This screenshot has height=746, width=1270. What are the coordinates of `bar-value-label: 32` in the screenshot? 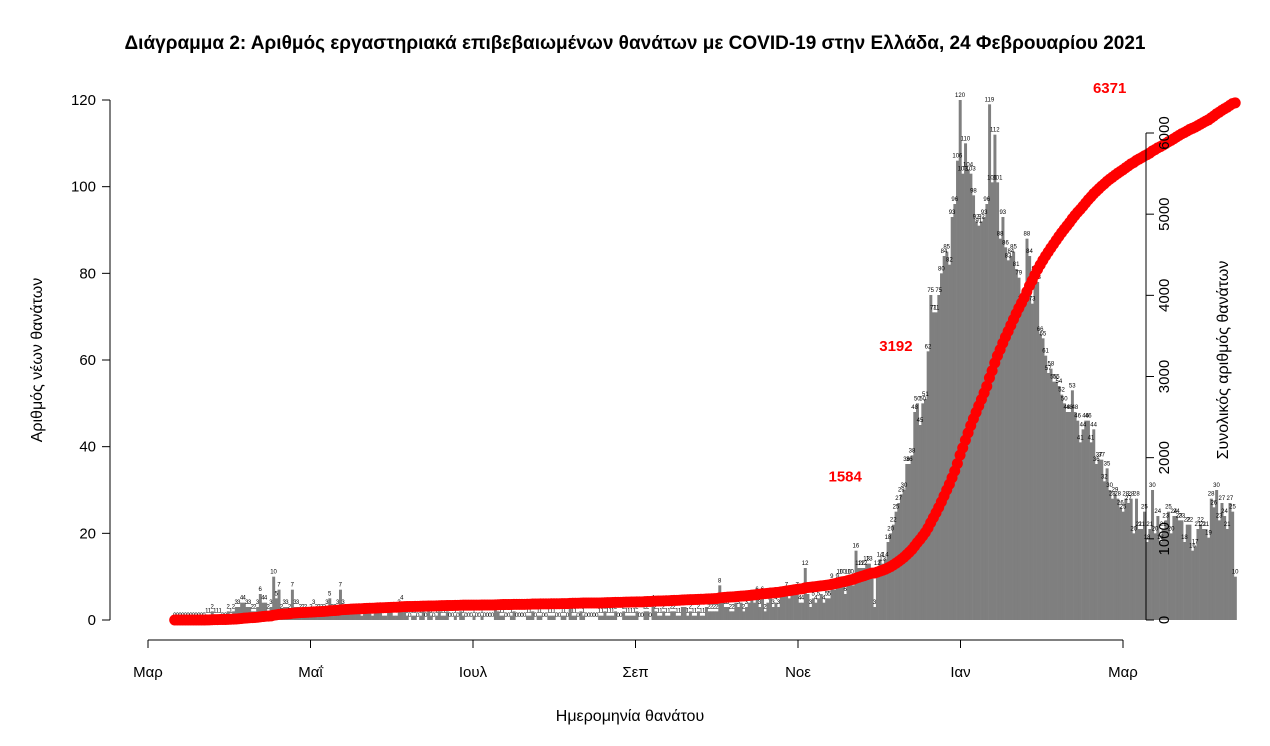 It's located at (1104, 477).